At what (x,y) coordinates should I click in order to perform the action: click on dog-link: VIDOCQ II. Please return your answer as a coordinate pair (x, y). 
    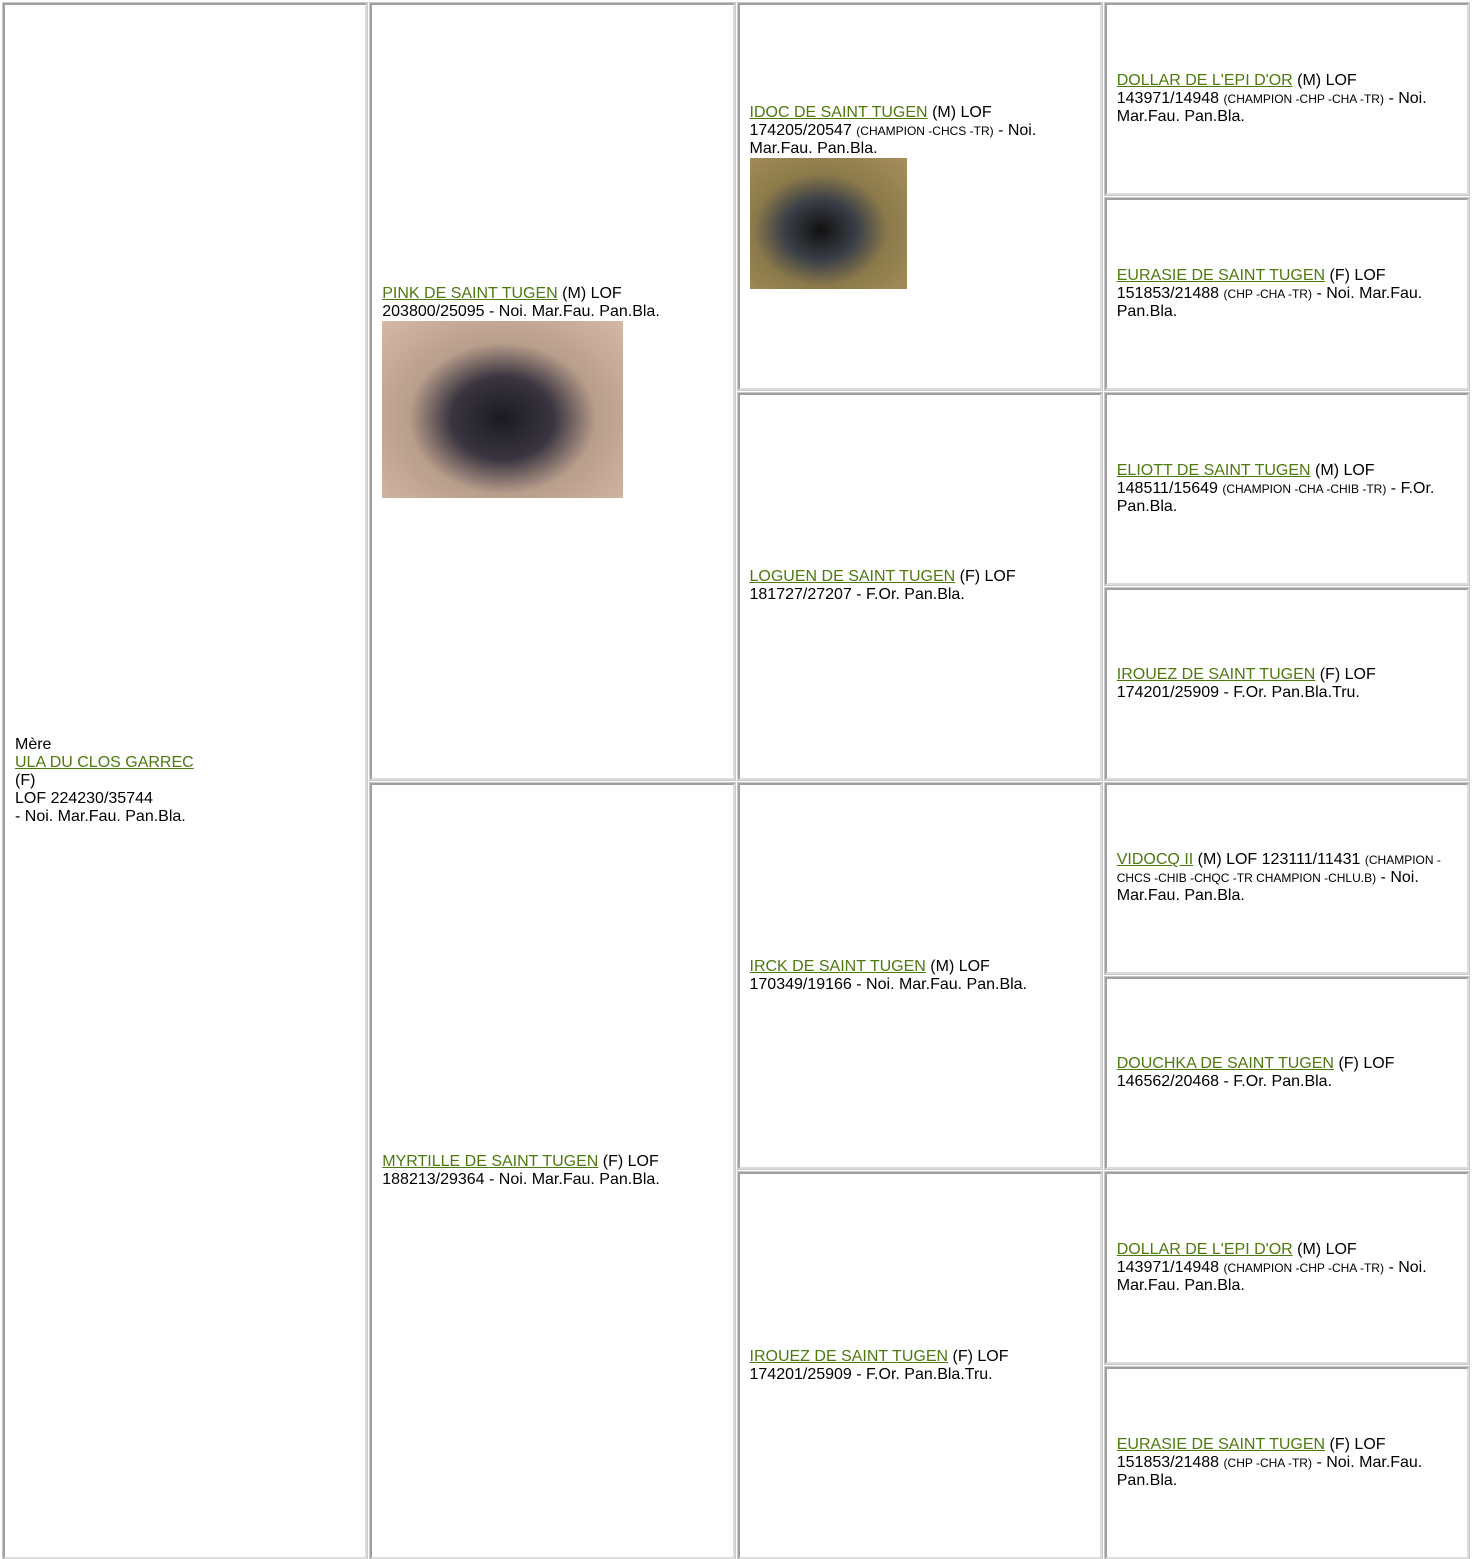
    Looking at the image, I should click on (1155, 859).